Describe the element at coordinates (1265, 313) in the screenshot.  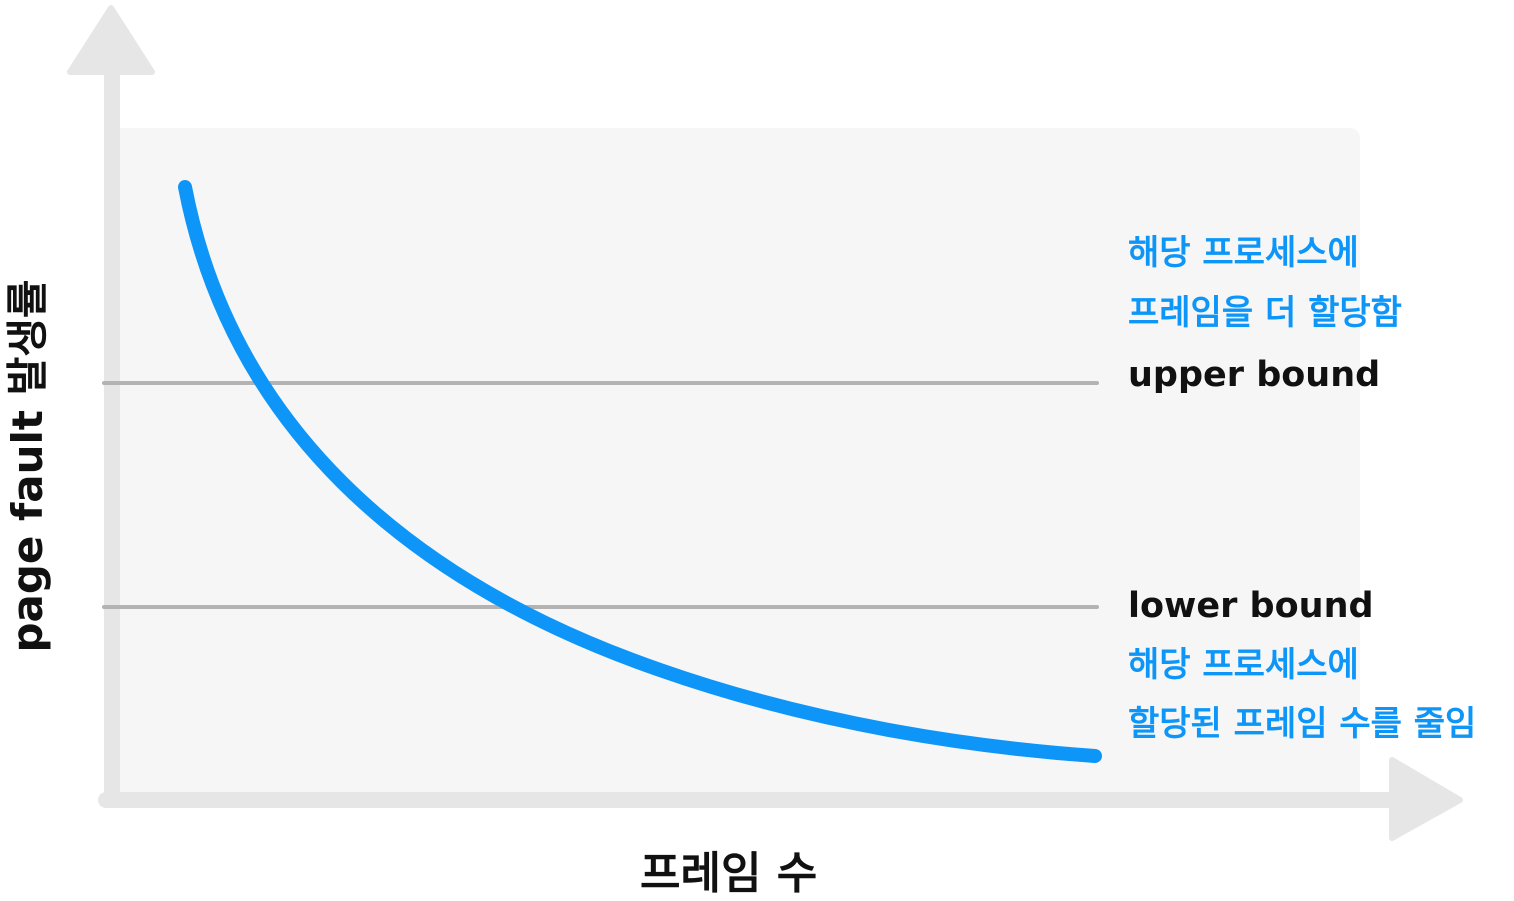
I see `raise-annotation-line2: 프레임을 더 할당함` at that location.